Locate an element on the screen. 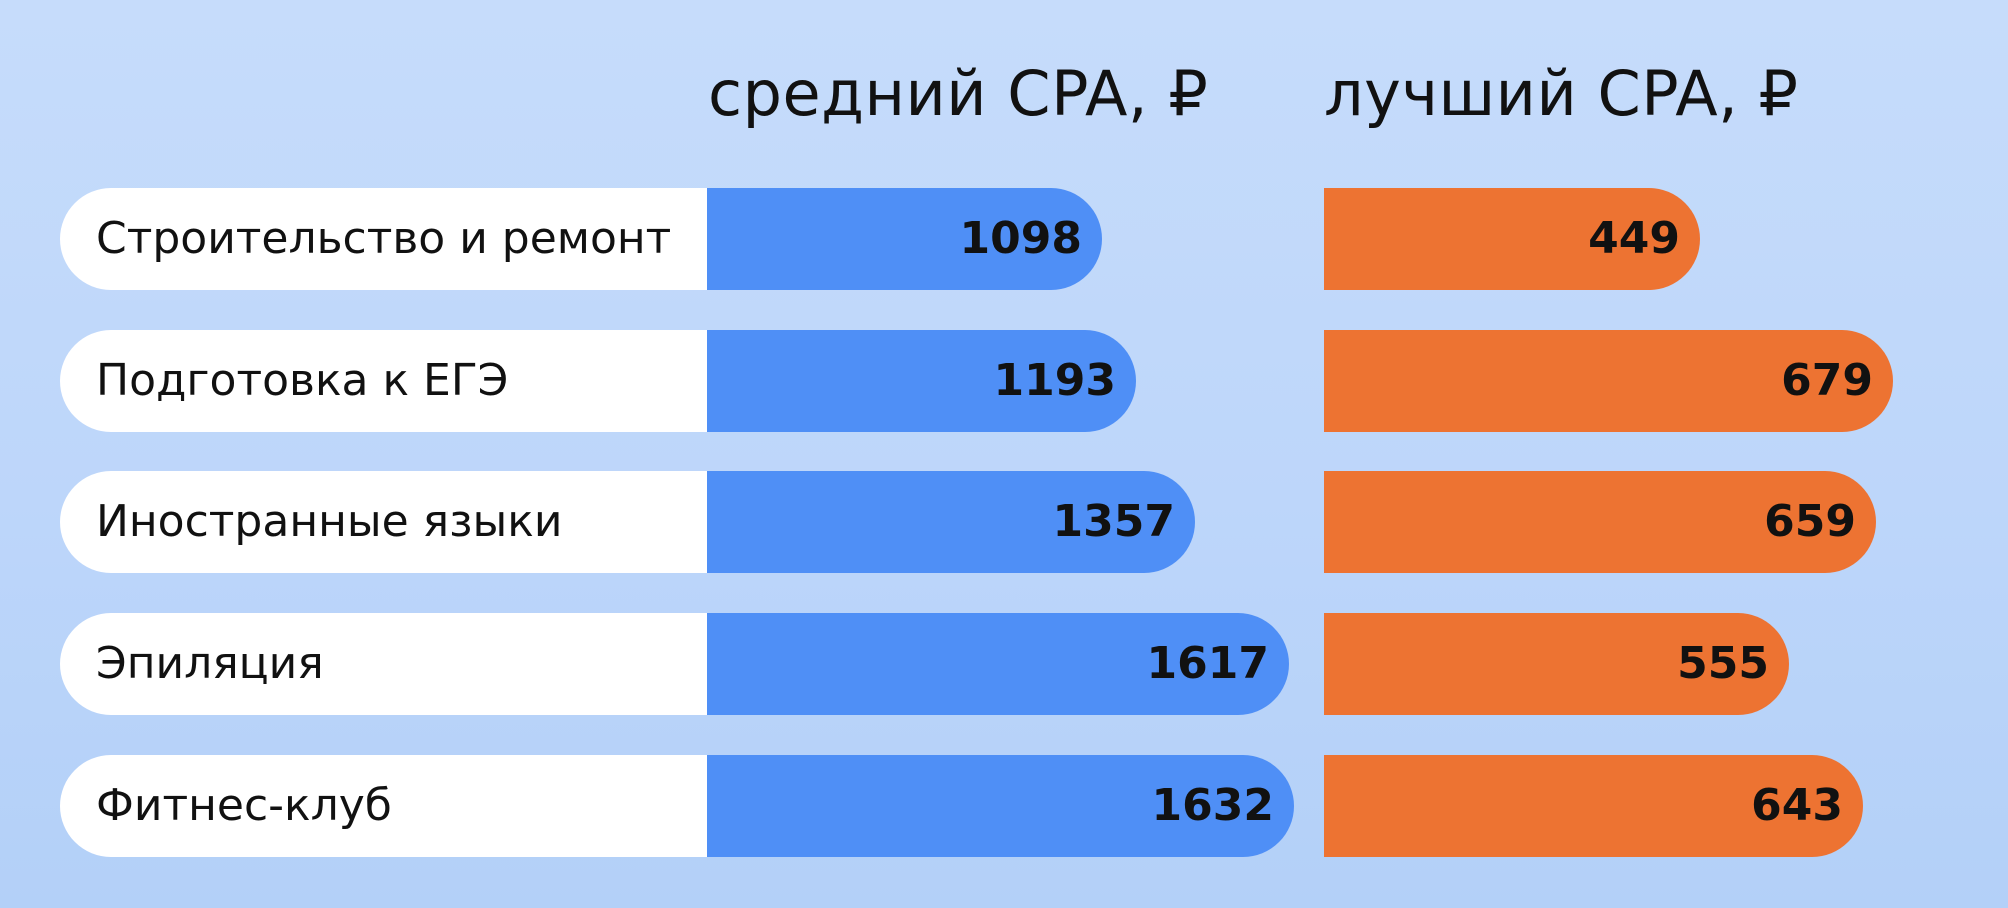 Image resolution: width=2008 pixels, height=908 pixels. avg-cpa-bar: 1617 is located at coordinates (998, 664).